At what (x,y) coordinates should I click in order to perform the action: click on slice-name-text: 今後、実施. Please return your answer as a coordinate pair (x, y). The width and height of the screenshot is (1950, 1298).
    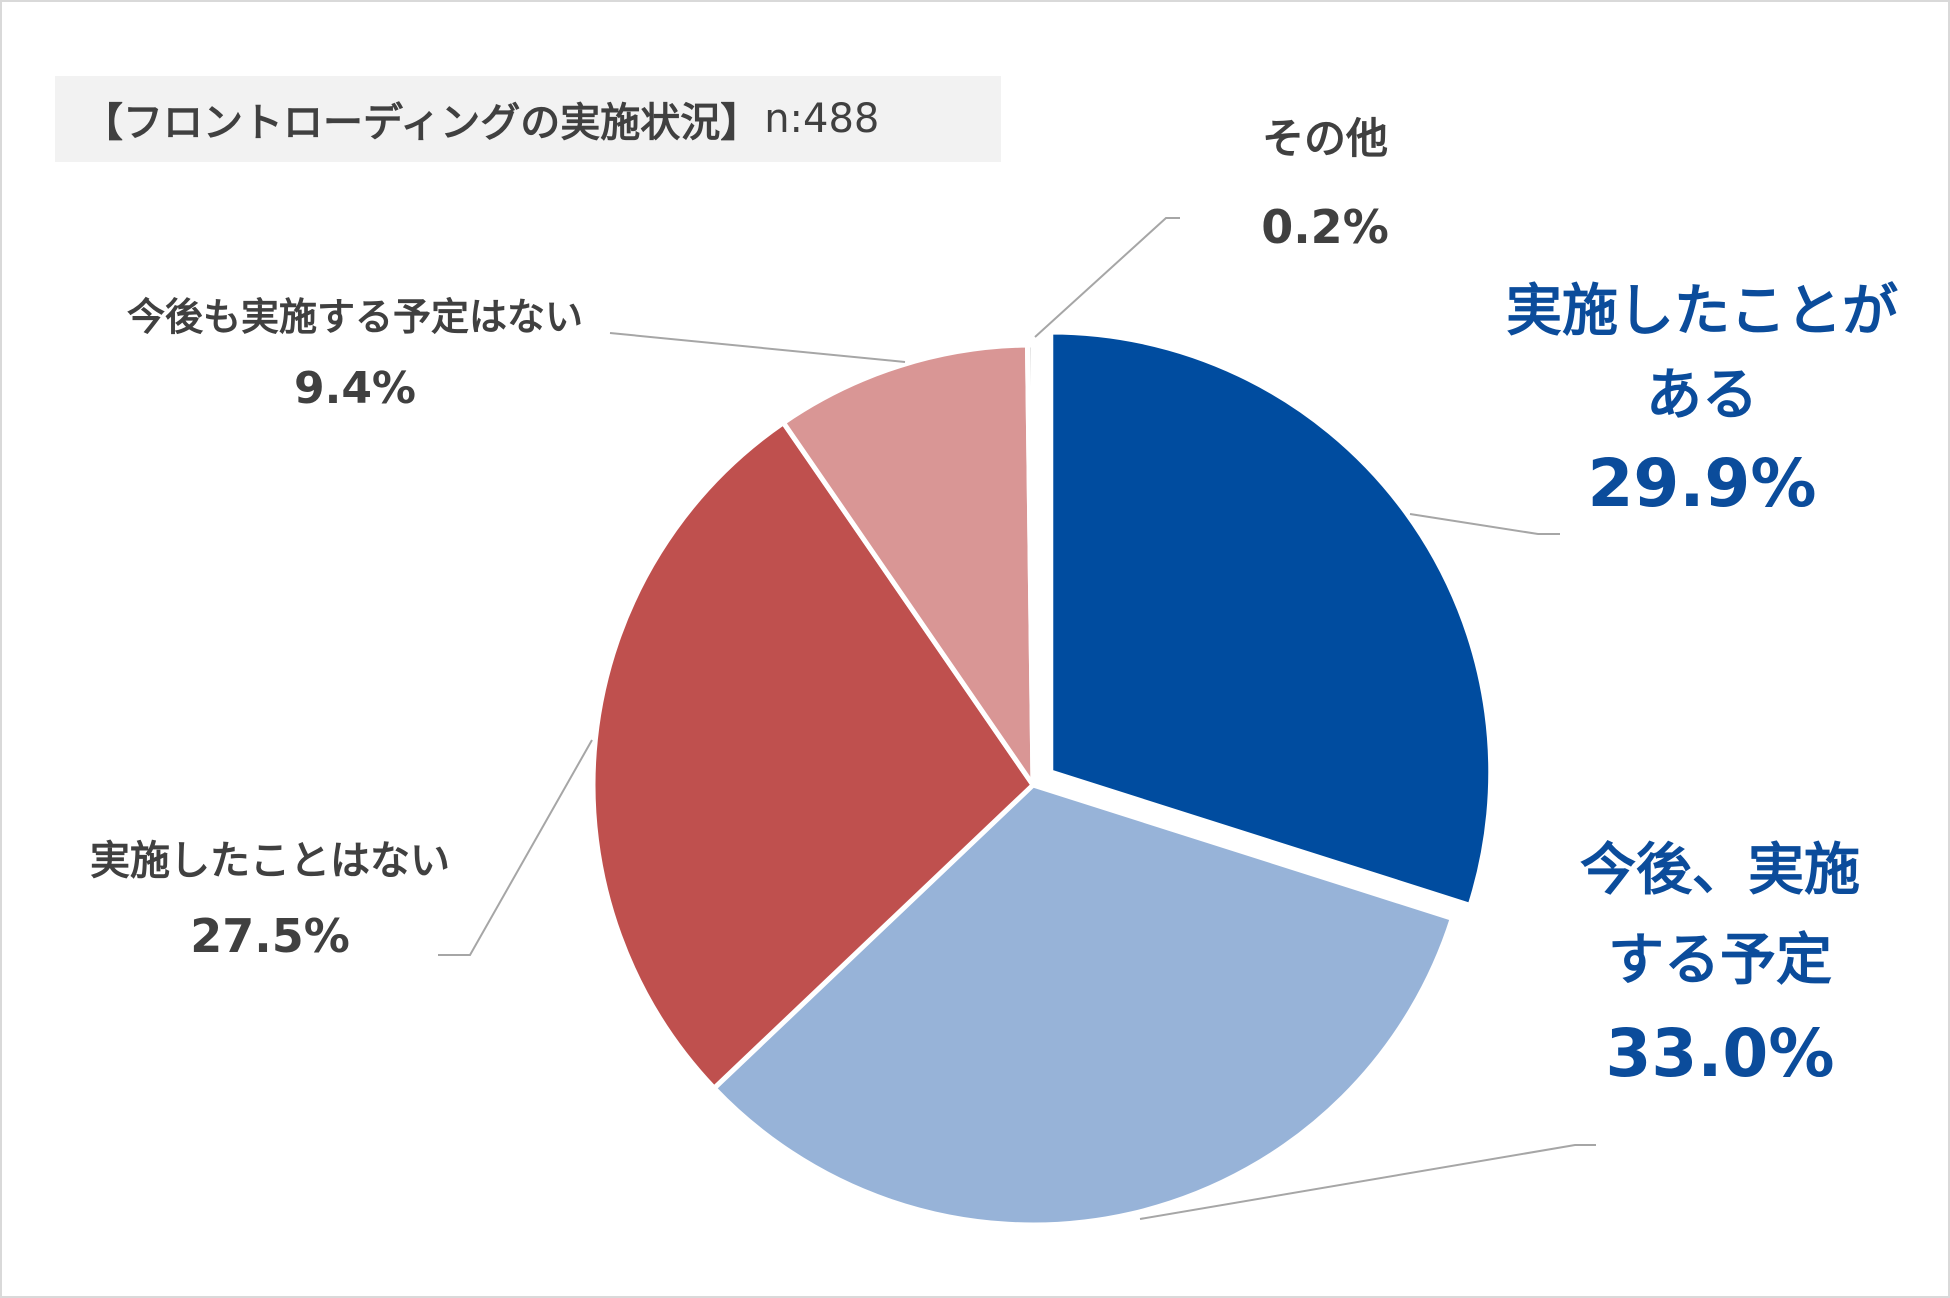
    Looking at the image, I should click on (1720, 870).